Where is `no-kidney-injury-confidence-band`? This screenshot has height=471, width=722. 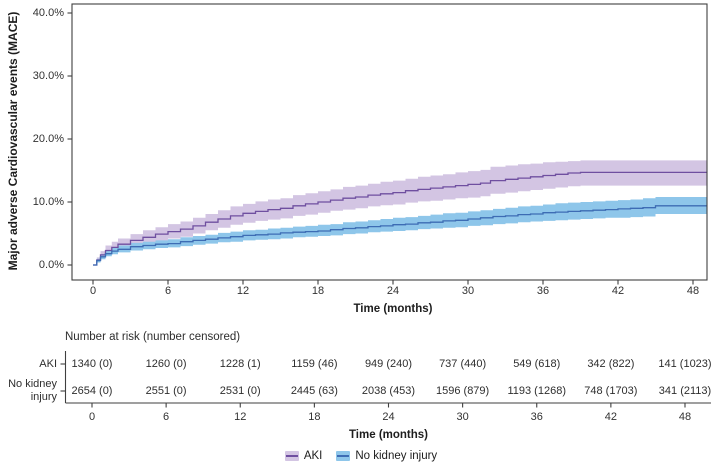
no-kidney-injury-confidence-band is located at coordinates (400, 231).